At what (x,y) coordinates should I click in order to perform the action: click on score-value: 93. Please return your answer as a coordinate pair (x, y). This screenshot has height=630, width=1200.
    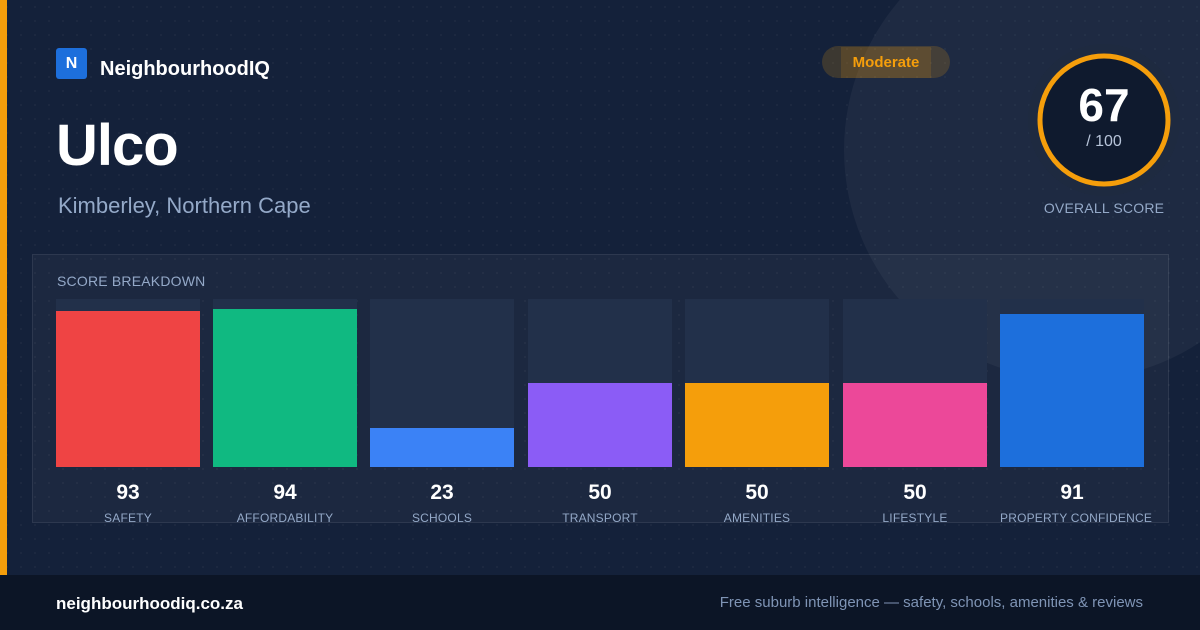
    Looking at the image, I should click on (128, 492).